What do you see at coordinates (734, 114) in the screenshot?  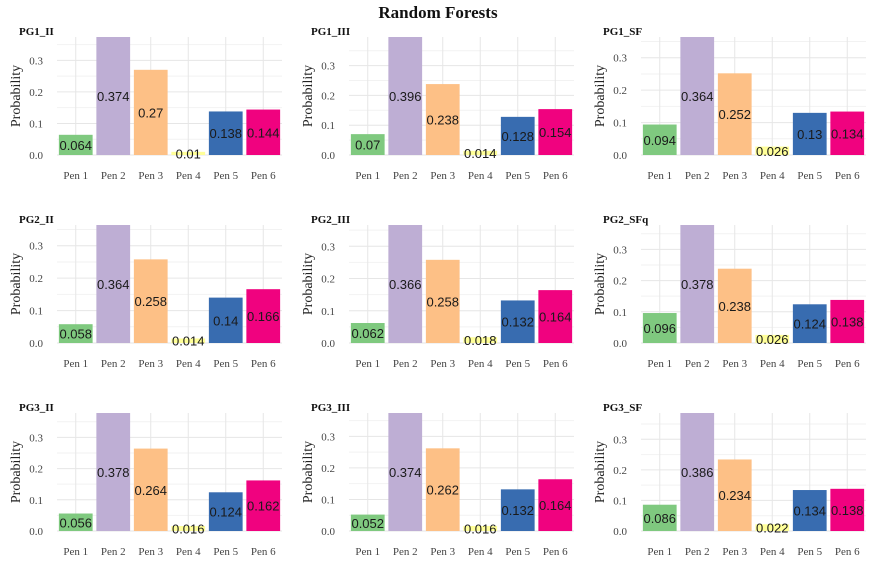 I see `data-label: 0.252` at bounding box center [734, 114].